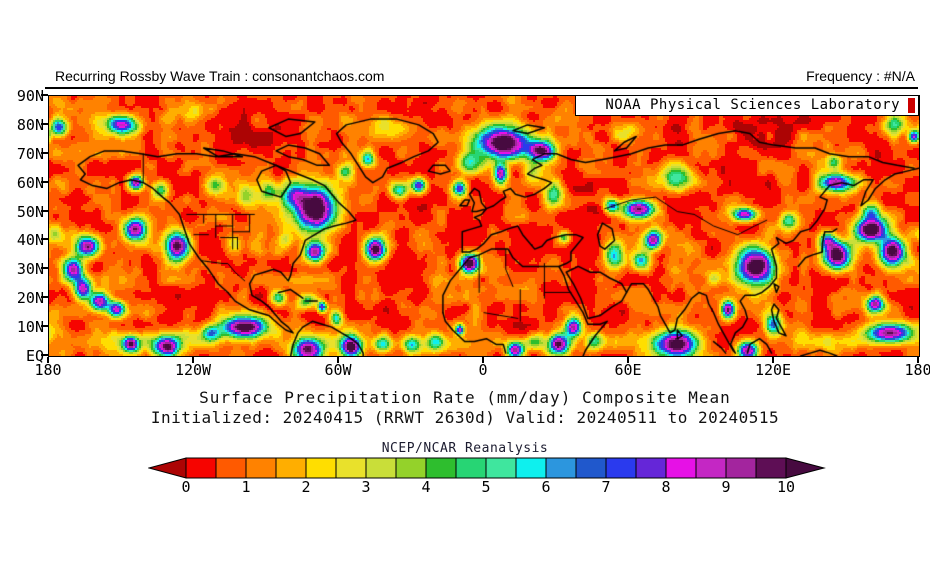  I want to click on noaa-banner: NOAA Physical Sciences Laboratory, so click(747, 105).